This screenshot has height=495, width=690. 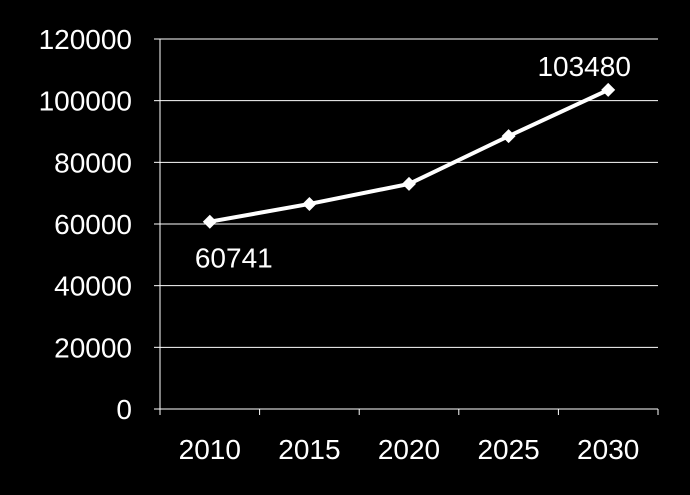 I want to click on x-axis-tick-labels: 2010 2015 2020 2025 2030, so click(x=409, y=449).